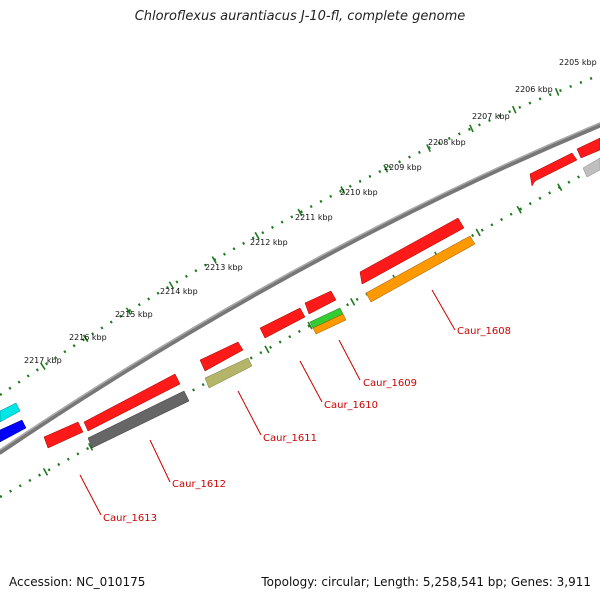 The image size is (600, 600). I want to click on kbp-tick-label: 2210 kbp, so click(359, 192).